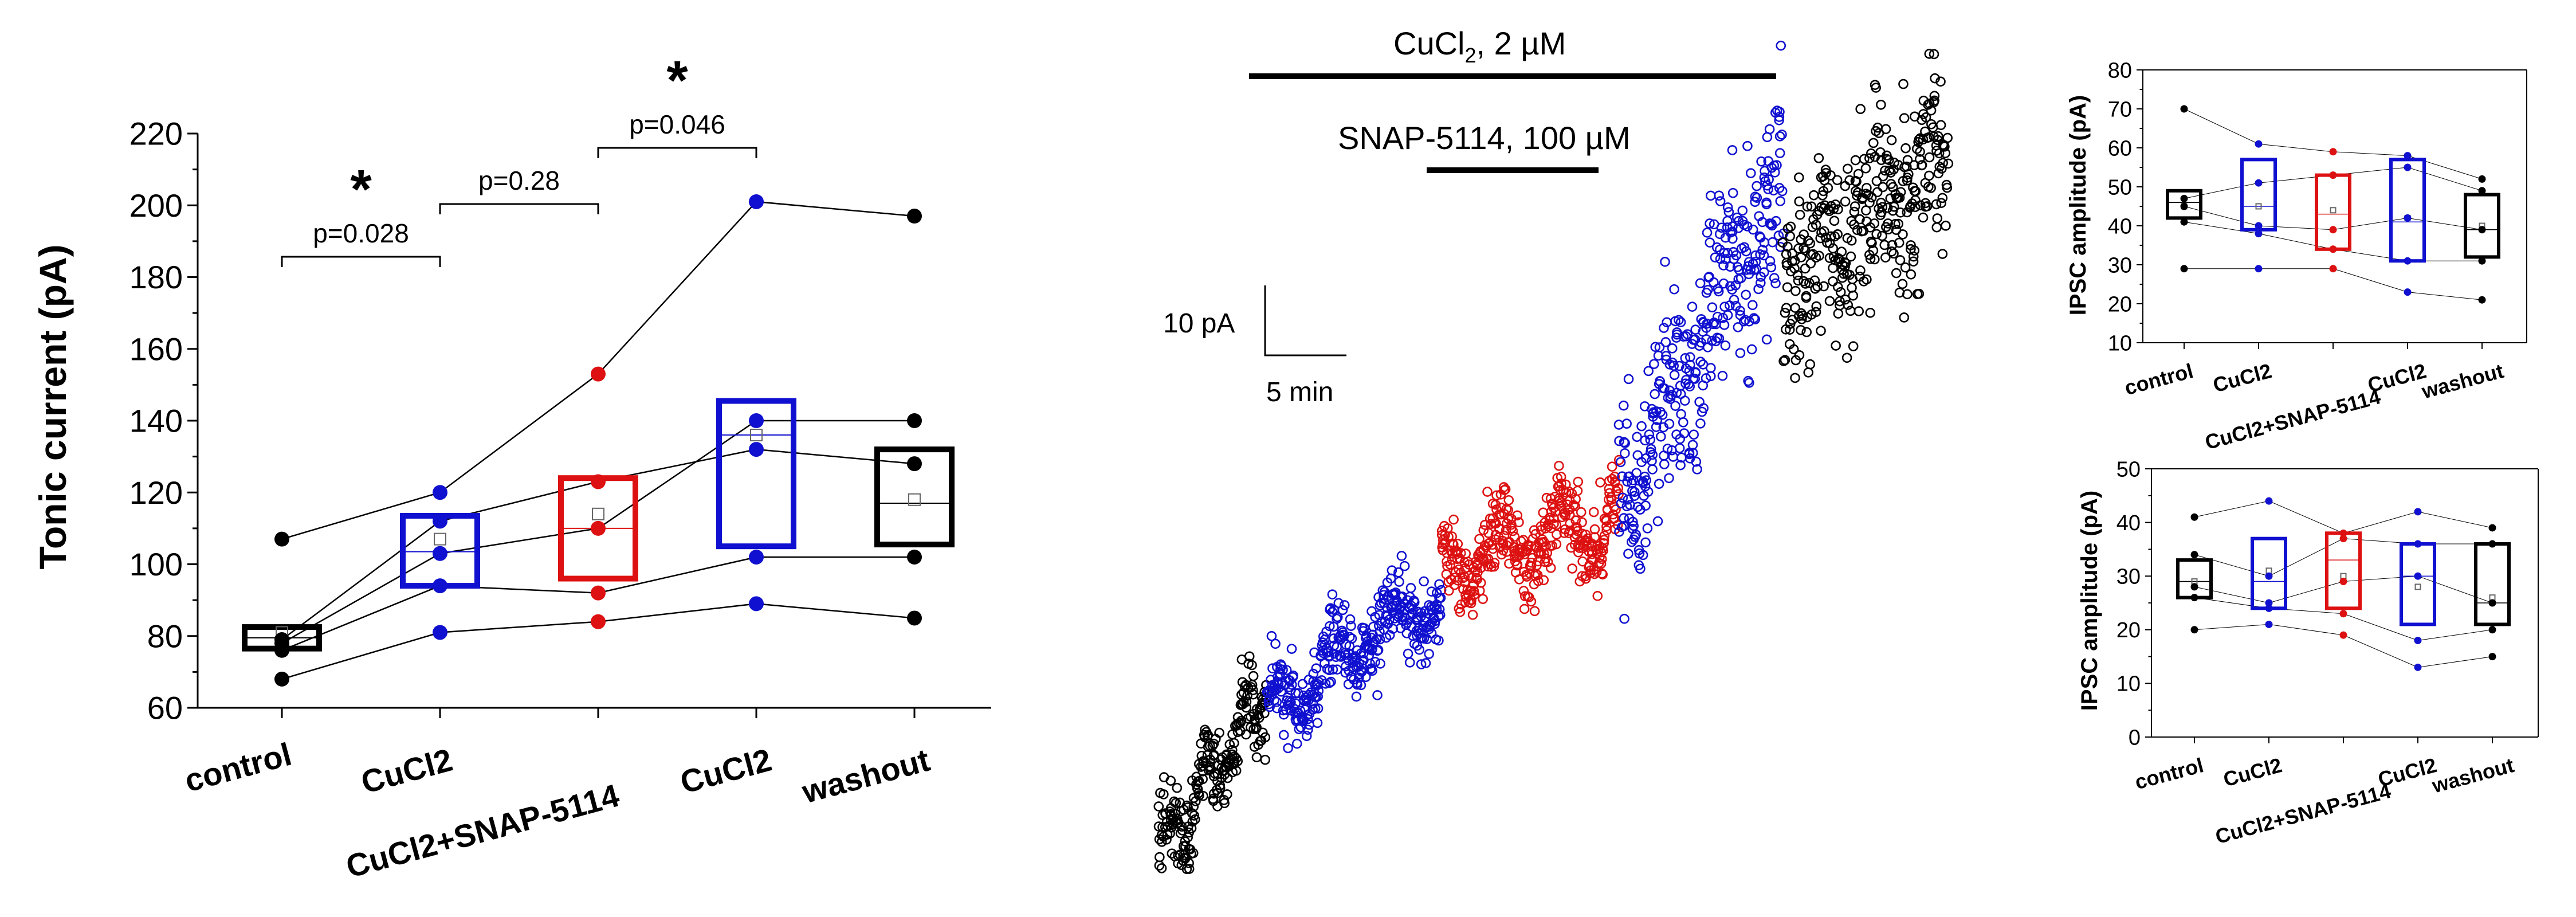  What do you see at coordinates (677, 80) in the screenshot?
I see `significance-star: *` at bounding box center [677, 80].